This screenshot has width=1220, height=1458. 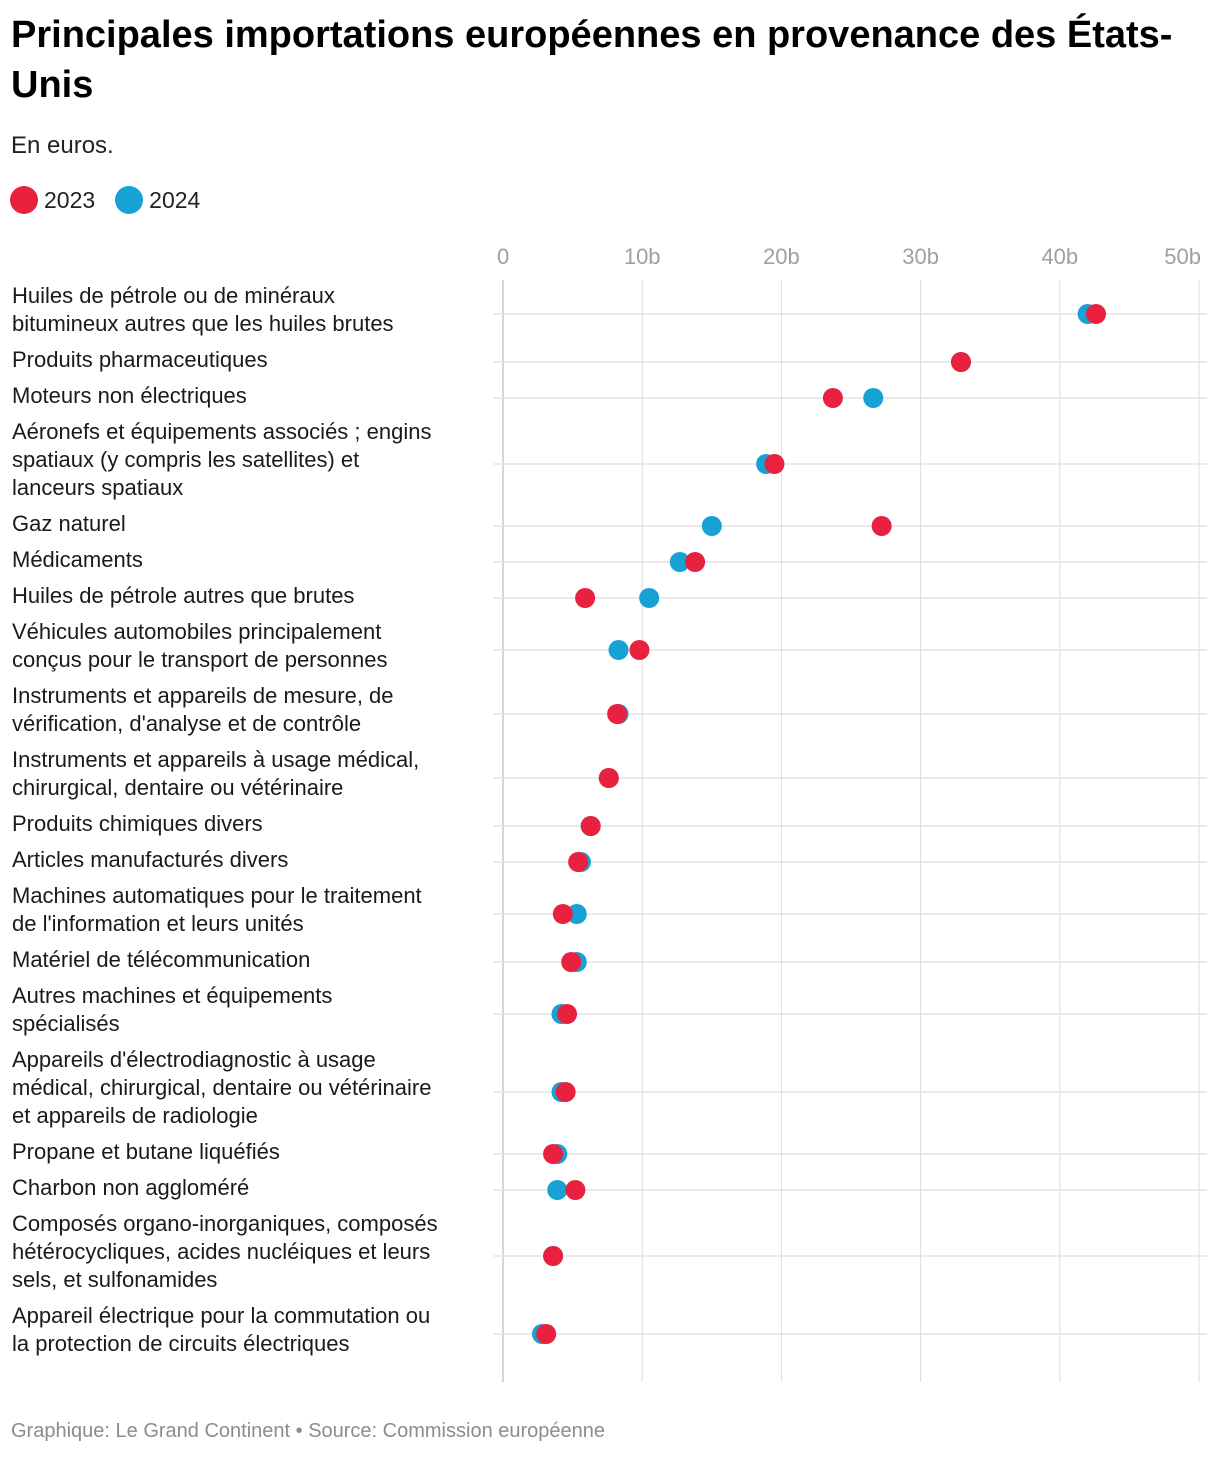 I want to click on category-label-line: Instruments et appareils de mesure, de, so click(x=203, y=695).